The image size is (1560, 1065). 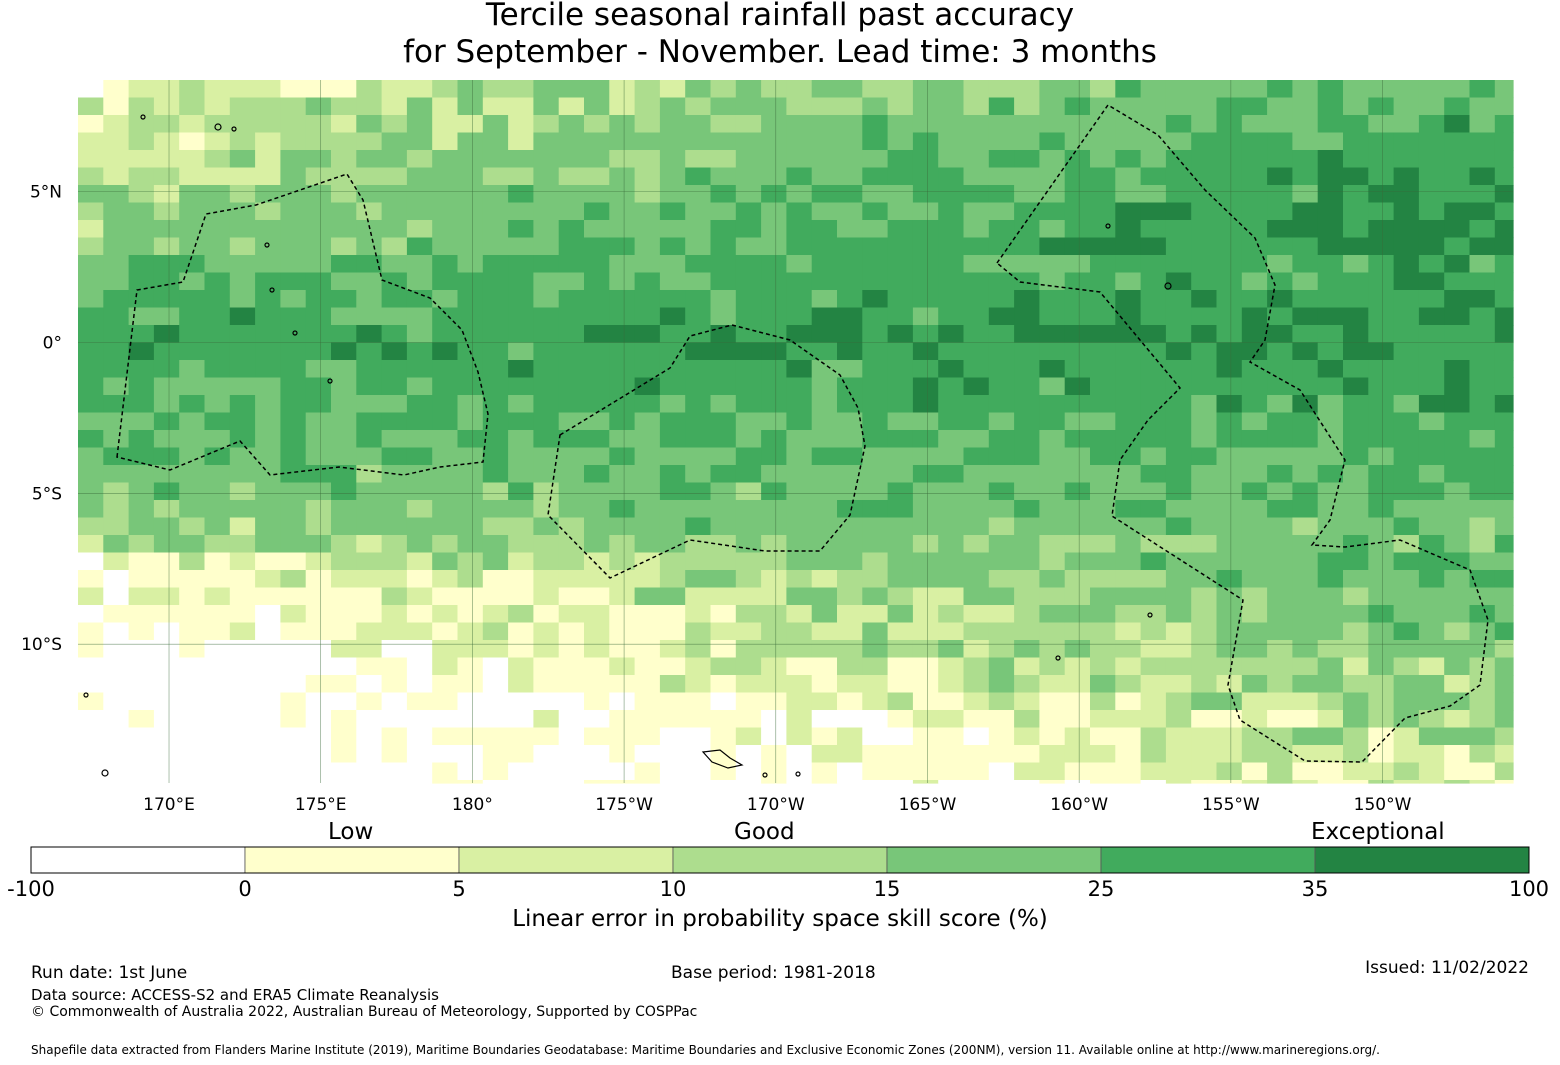 What do you see at coordinates (1529, 889) in the screenshot?
I see `colorbar-tick-label: 100` at bounding box center [1529, 889].